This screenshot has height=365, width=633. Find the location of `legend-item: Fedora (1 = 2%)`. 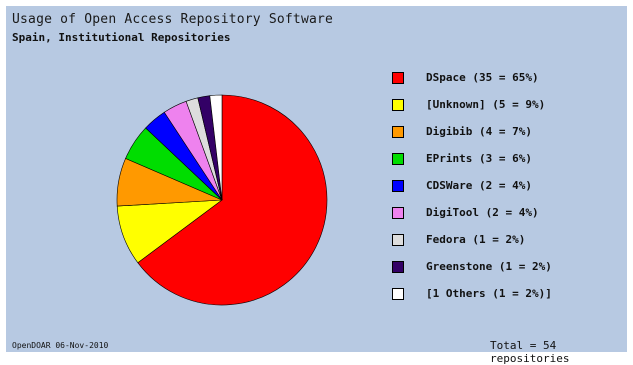

legend-item: Fedora (1 = 2%) is located at coordinates (507, 241).